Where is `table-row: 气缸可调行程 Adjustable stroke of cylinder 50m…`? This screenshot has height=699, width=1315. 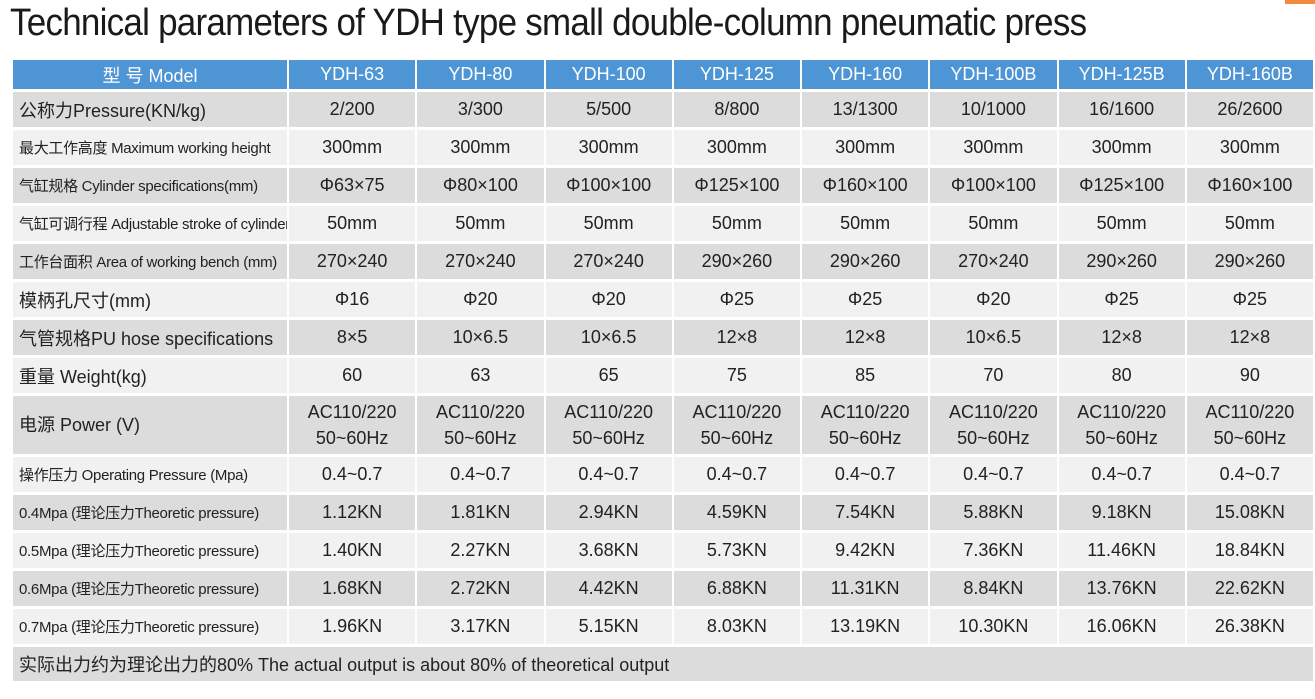
table-row: 气缸可调行程 Adjustable stroke of cylinder 50m… is located at coordinates (663, 223).